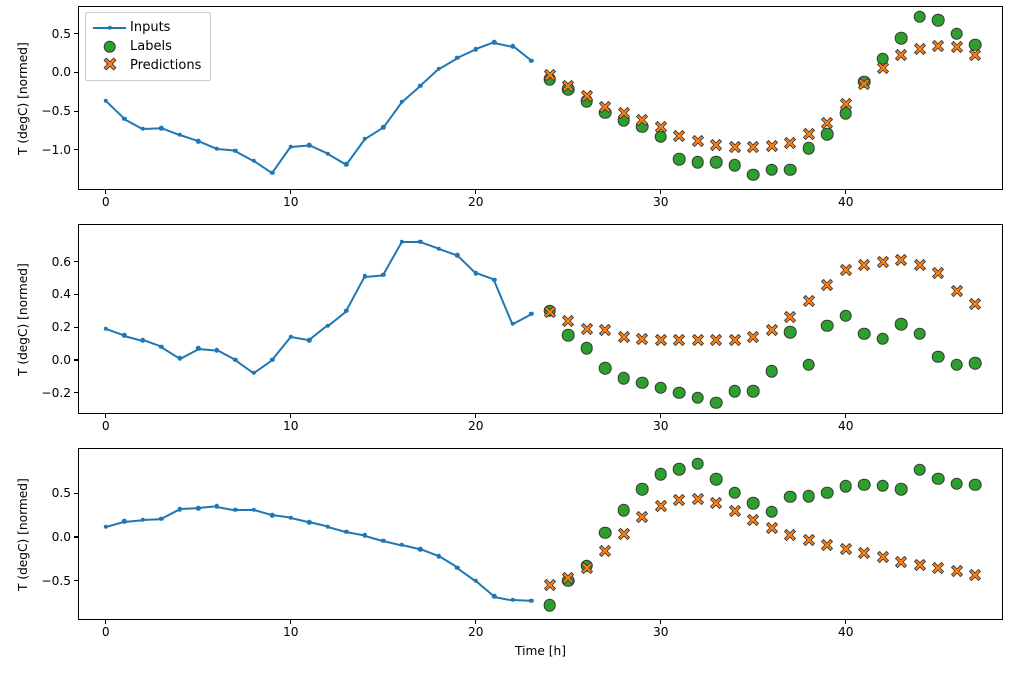 Image resolution: width=1012 pixels, height=679 pixels. What do you see at coordinates (845, 632) in the screenshot?
I see `x-tick-label: 40` at bounding box center [845, 632].